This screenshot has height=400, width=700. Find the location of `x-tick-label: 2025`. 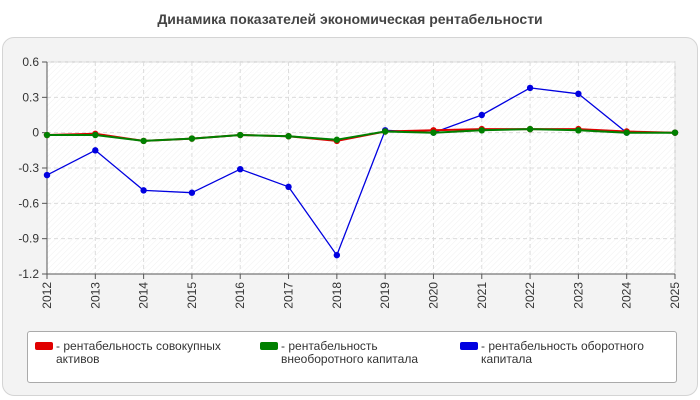

x-tick-label: 2025 is located at coordinates (675, 295).